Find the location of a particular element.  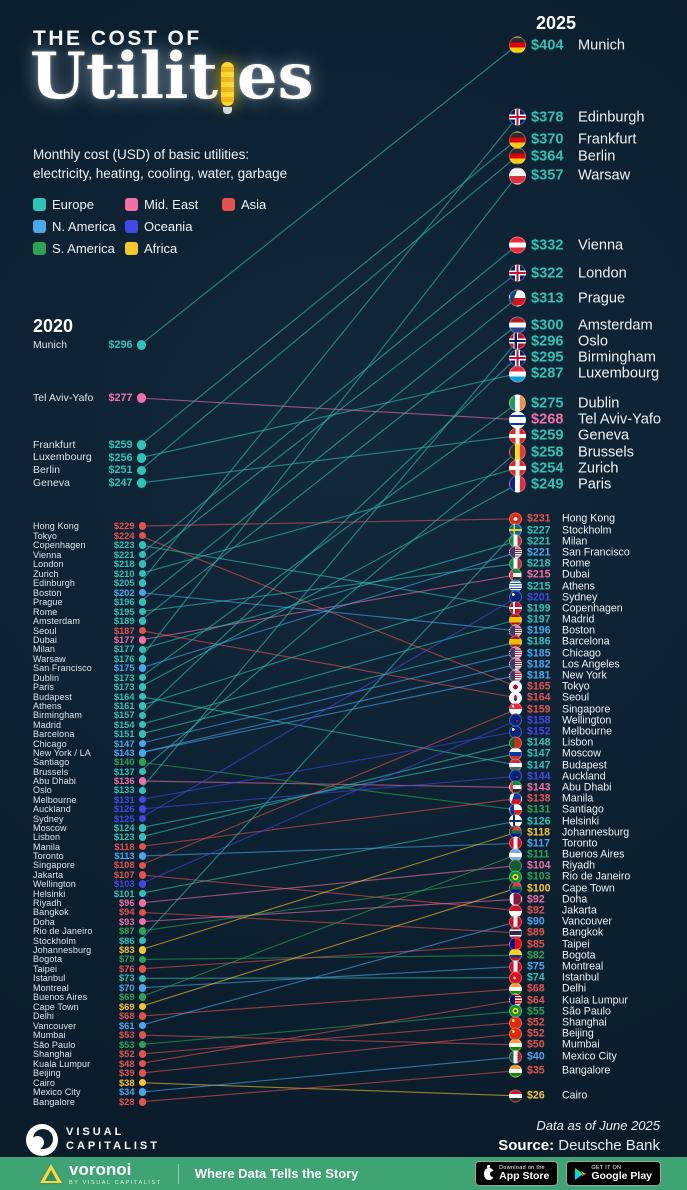

left-city-label: Mexico City is located at coordinates (57, 1092).